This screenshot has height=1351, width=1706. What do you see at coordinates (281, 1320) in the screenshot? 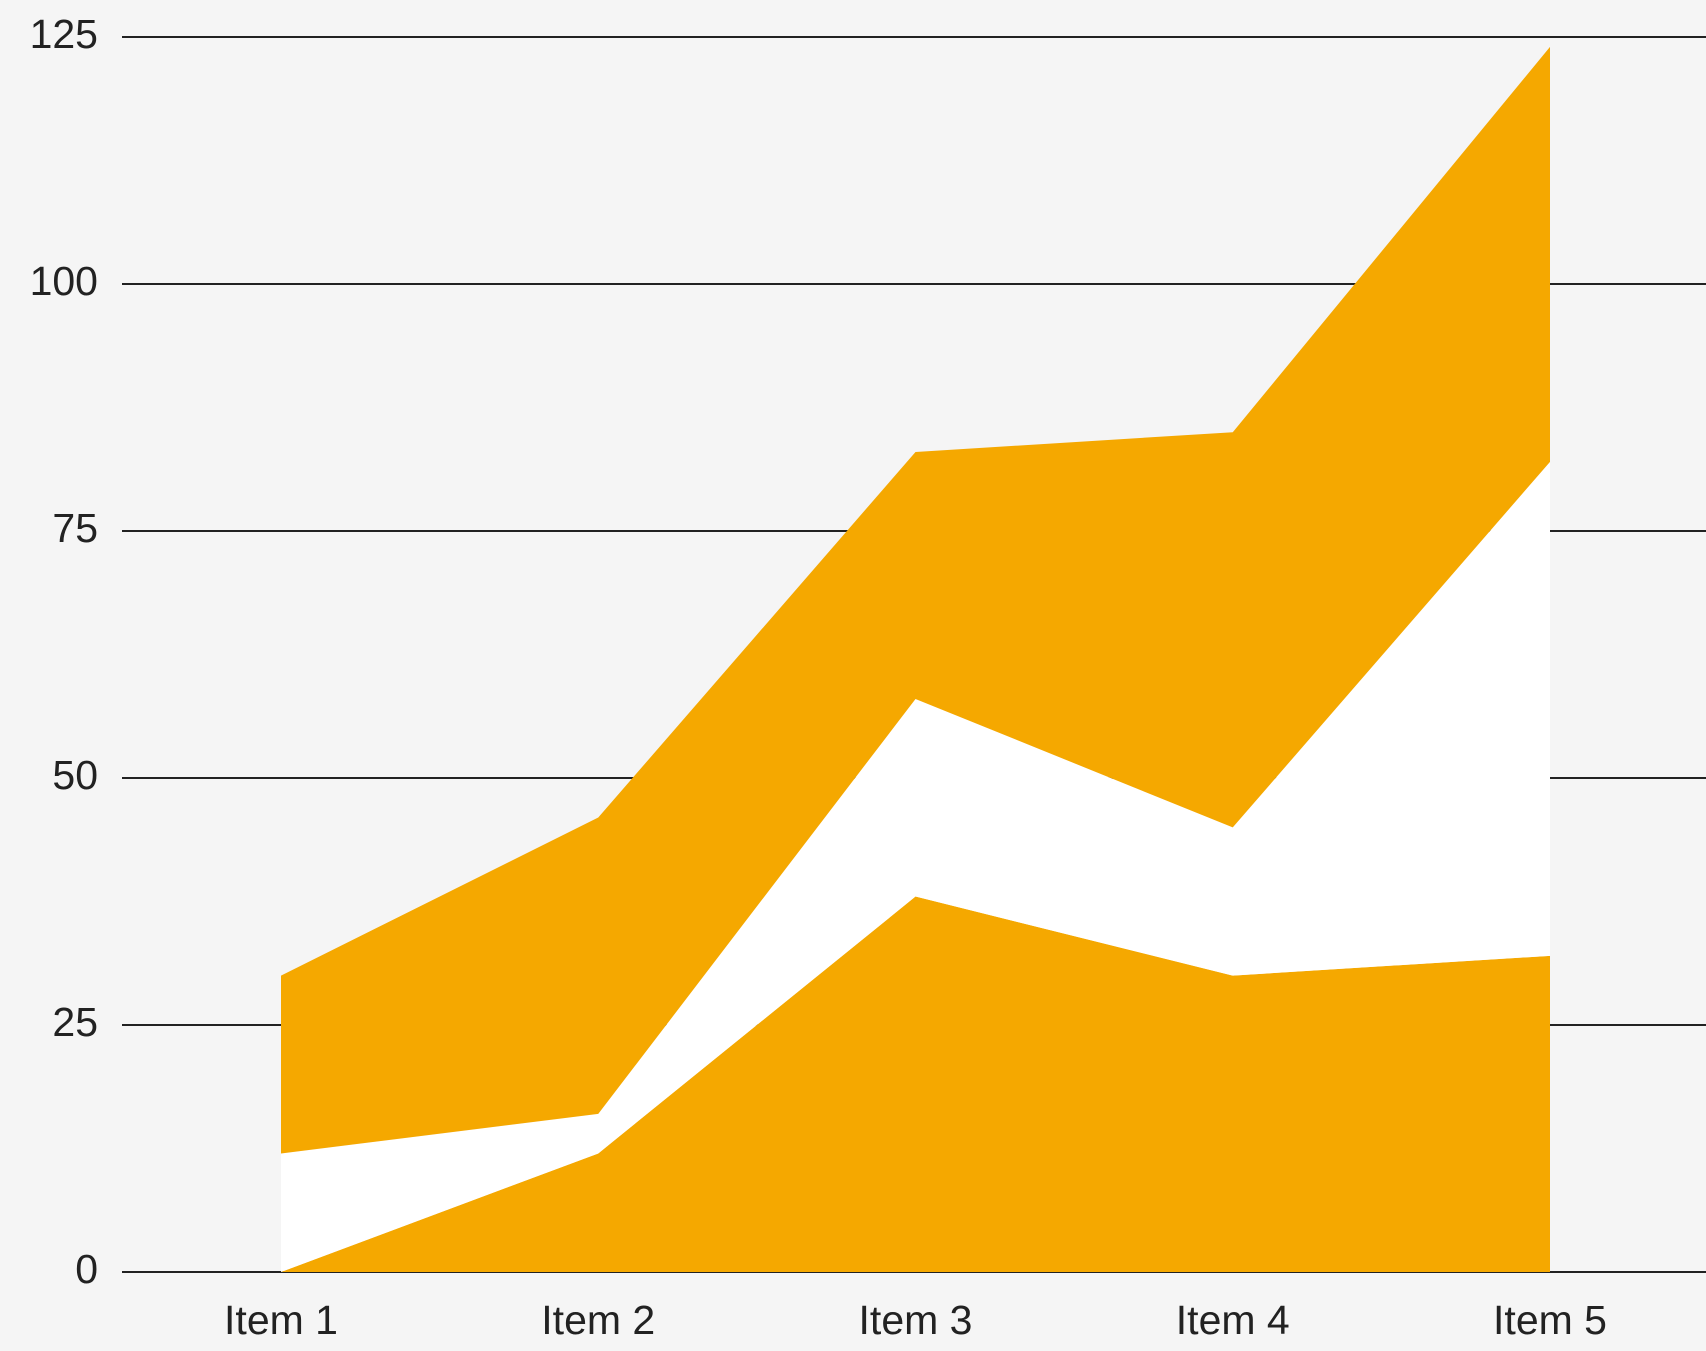
I see `x-tick-label: Item 1` at bounding box center [281, 1320].